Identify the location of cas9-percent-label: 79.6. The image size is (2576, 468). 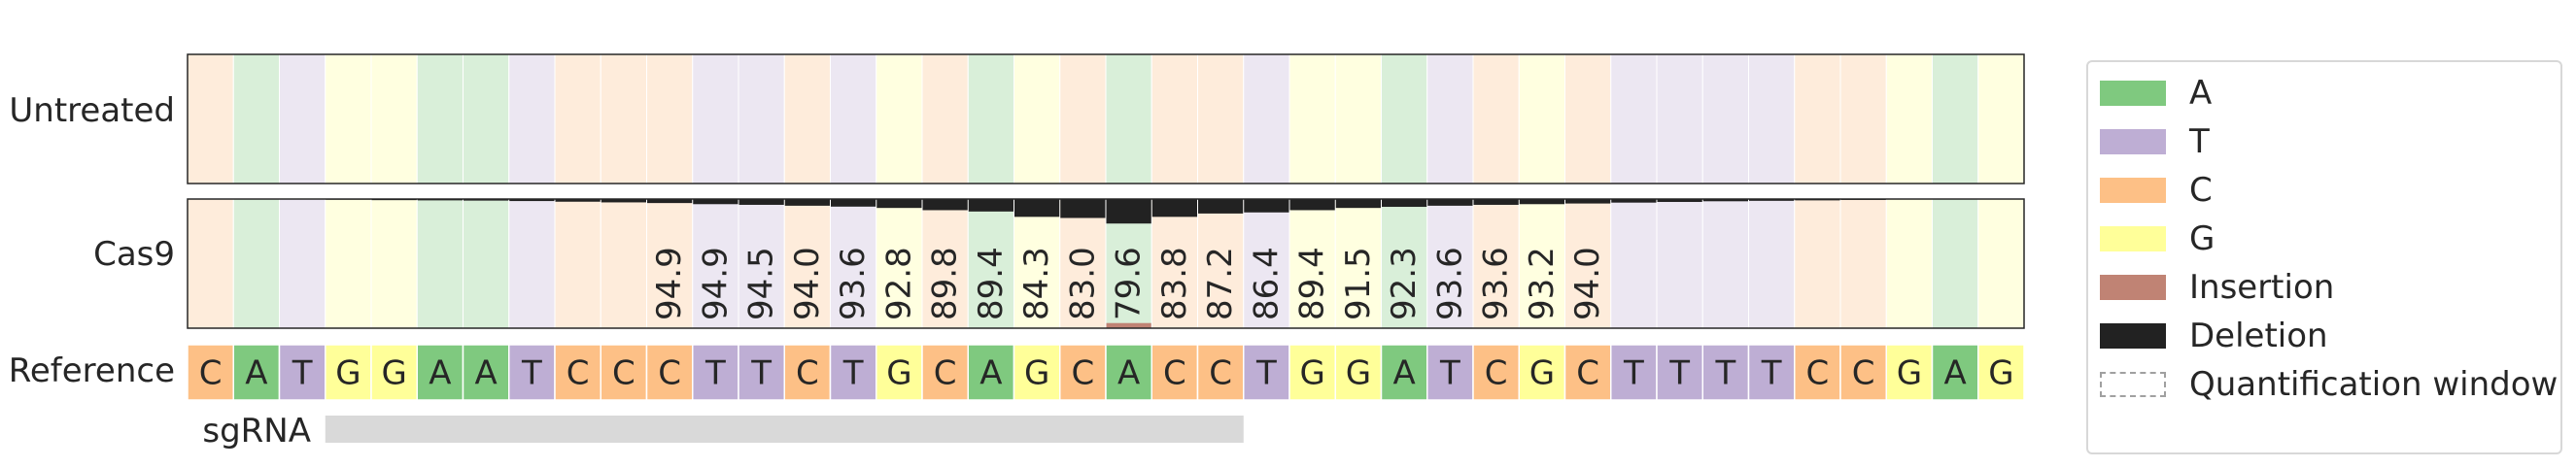
(1129, 283).